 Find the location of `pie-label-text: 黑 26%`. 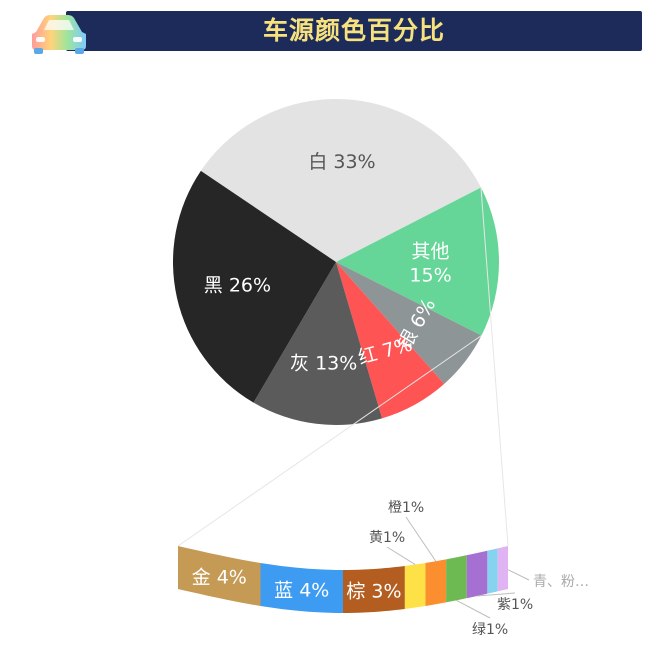

pie-label-text: 黑 26% is located at coordinates (237, 285).